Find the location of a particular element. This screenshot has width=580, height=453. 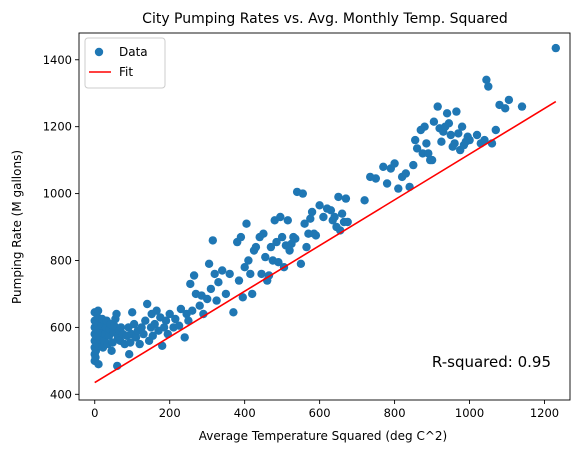

y-tick-label: 600 is located at coordinates (61, 327).